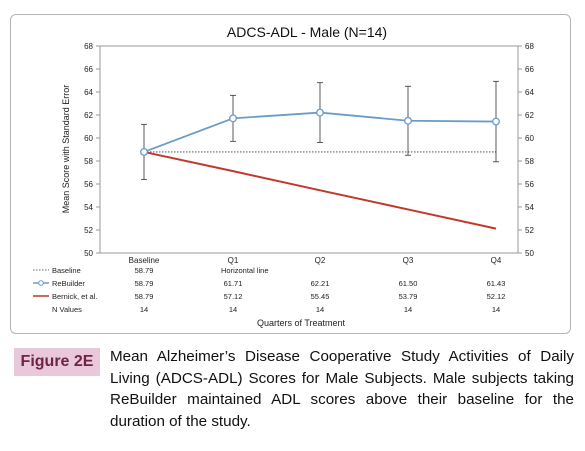  I want to click on y-tick-label: 52, so click(88, 230).